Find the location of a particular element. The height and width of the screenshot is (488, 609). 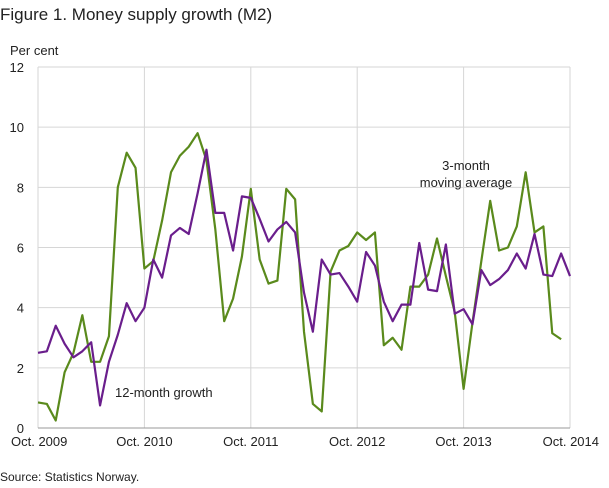

x-tick-label: Oct. 2011 is located at coordinates (250, 441).